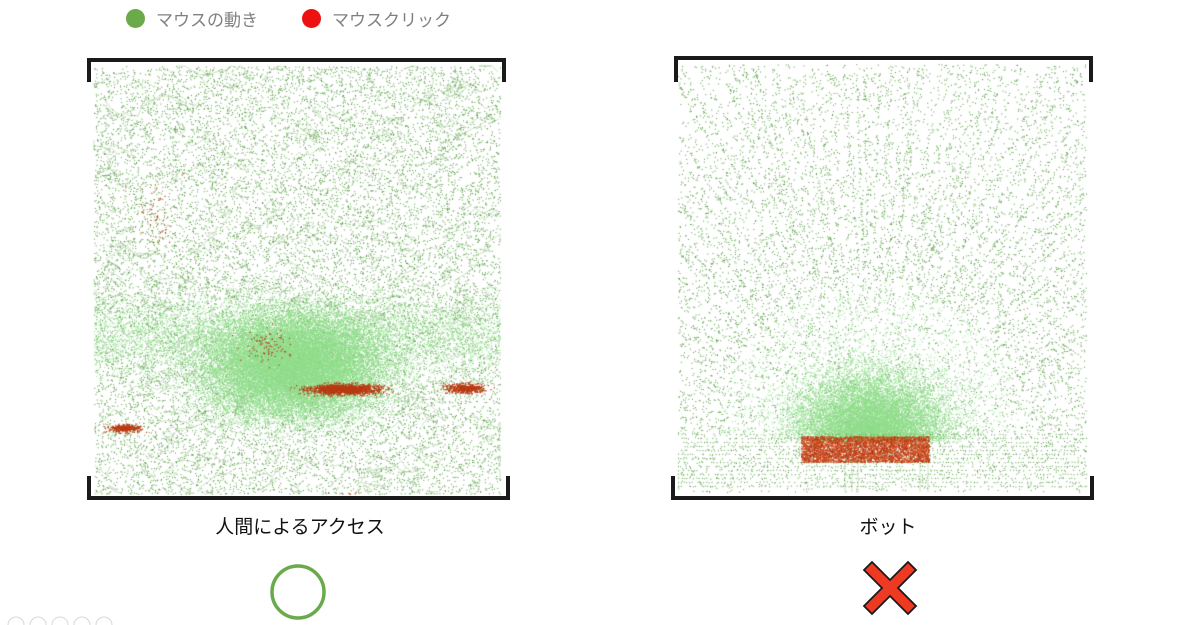  I want to click on legend-dot-red-icon, so click(311, 18).